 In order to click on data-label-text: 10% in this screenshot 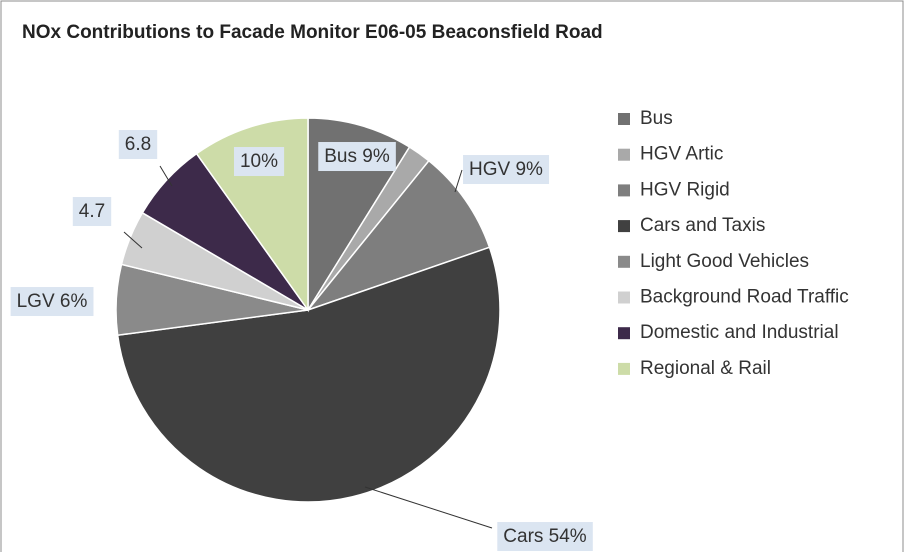, I will do `click(259, 161)`.